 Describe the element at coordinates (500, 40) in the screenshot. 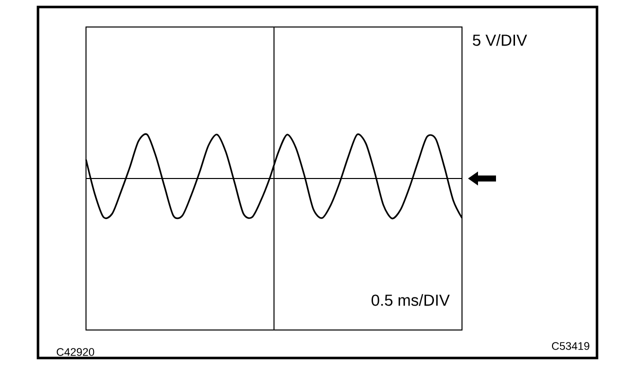

I see `text: 5 V/DIV` at that location.